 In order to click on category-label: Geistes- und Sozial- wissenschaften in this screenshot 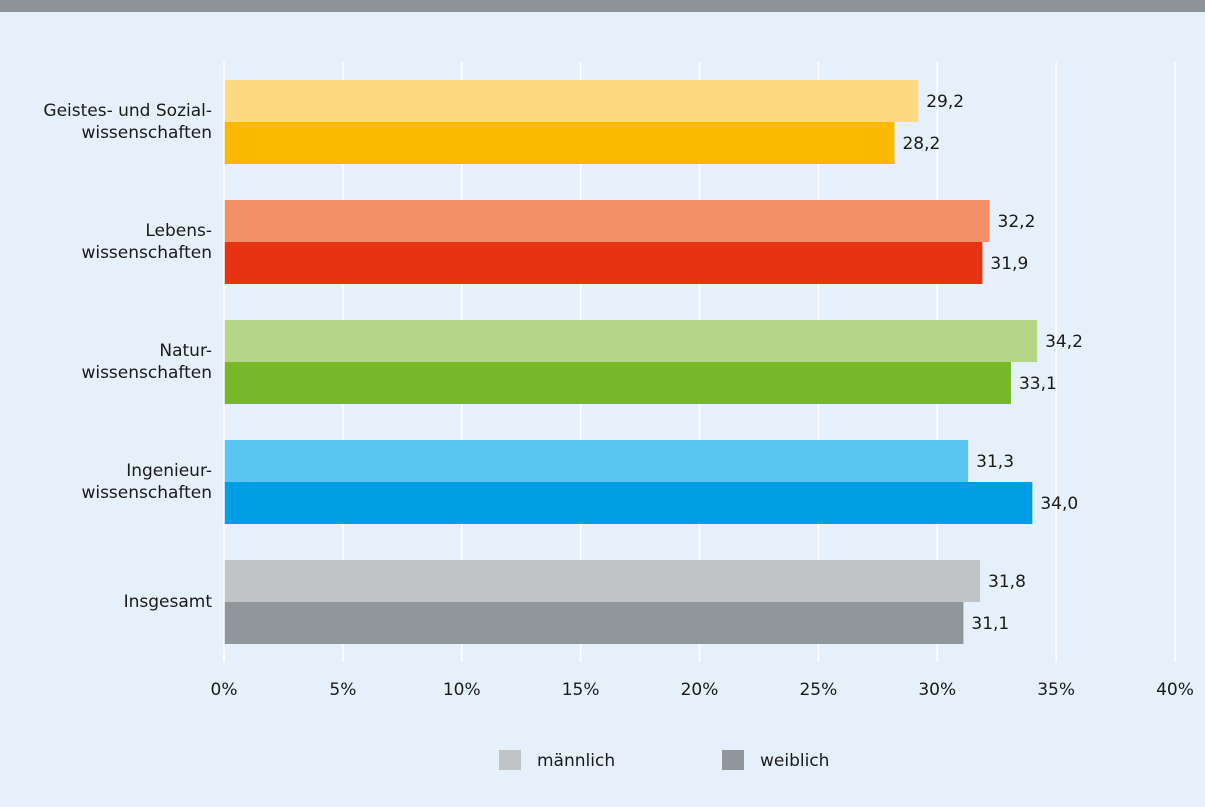, I will do `click(127, 122)`.